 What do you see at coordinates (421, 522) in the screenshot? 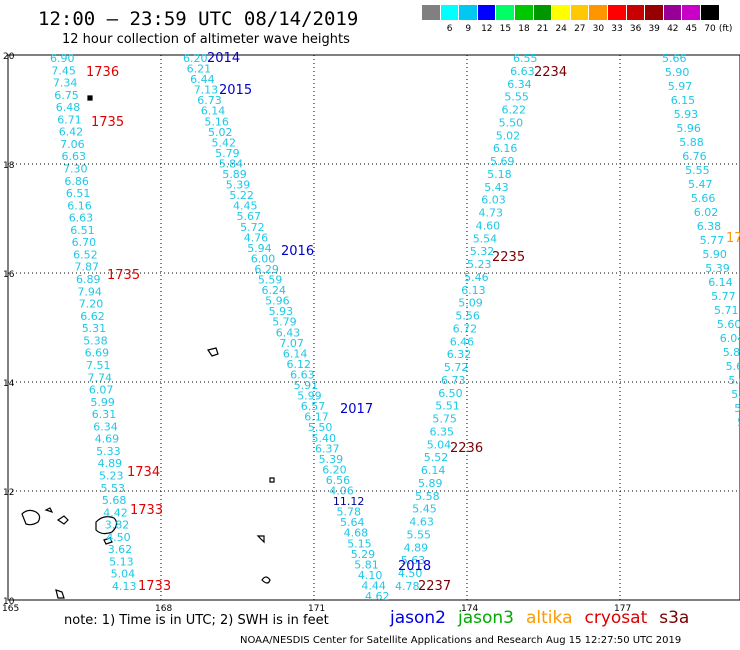
I see `wave-height-value: 4.63` at bounding box center [421, 522].